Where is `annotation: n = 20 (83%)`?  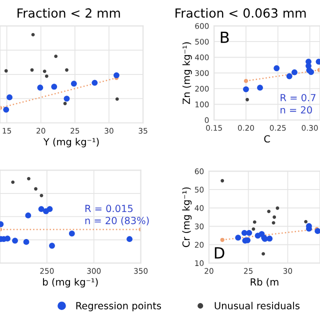
annotation: n = 20 (83%) is located at coordinates (117, 221).